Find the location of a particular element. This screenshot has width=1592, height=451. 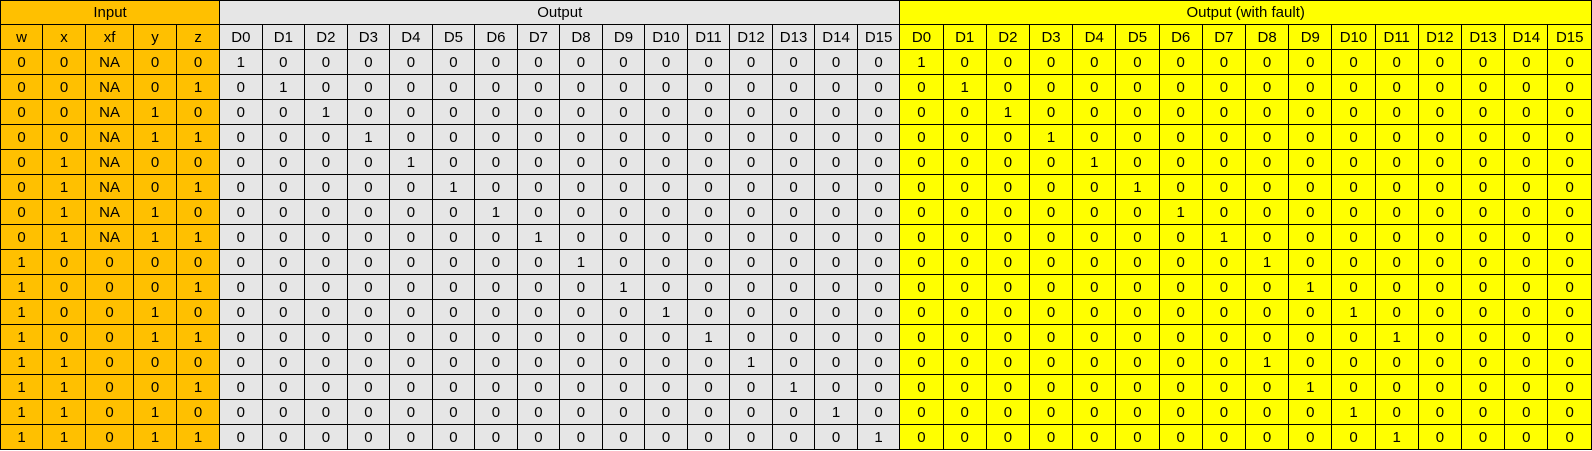

fault-column-header: D3 is located at coordinates (1051, 37).